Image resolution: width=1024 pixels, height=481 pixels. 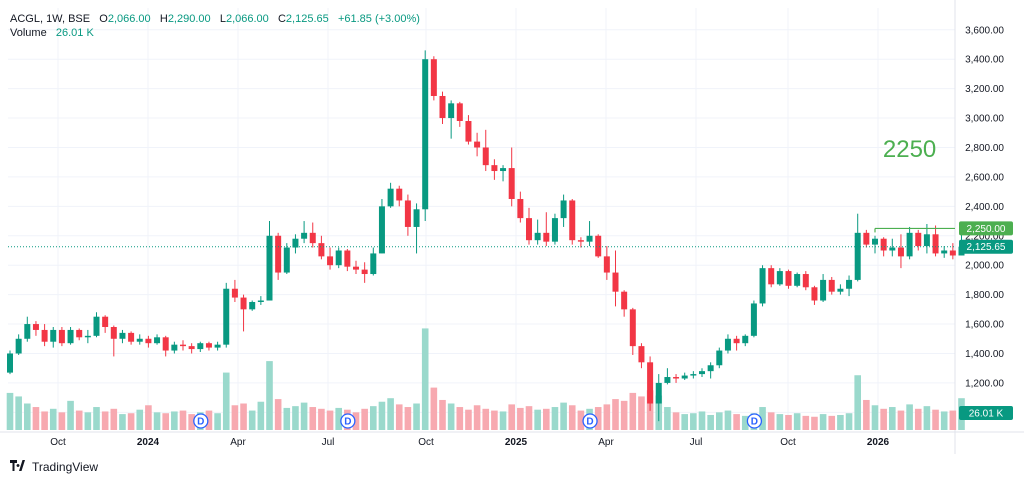 I want to click on tradingview-logo-icon, so click(x=19, y=467).